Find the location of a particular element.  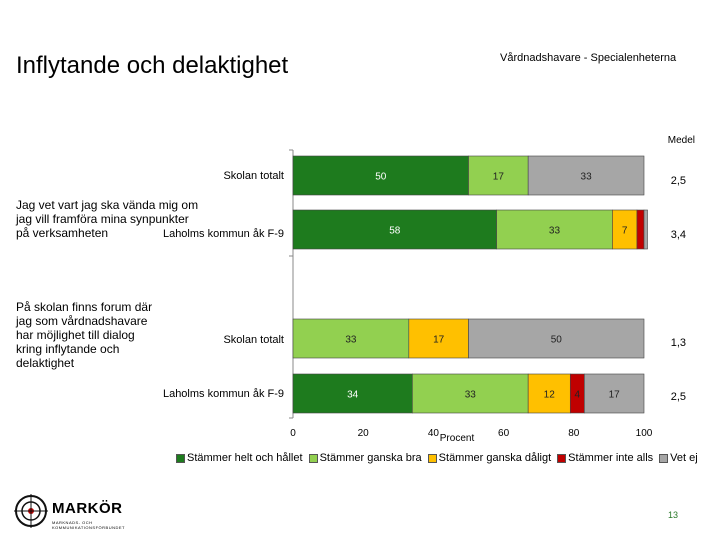

bar-data-label: 4 is located at coordinates (578, 395).